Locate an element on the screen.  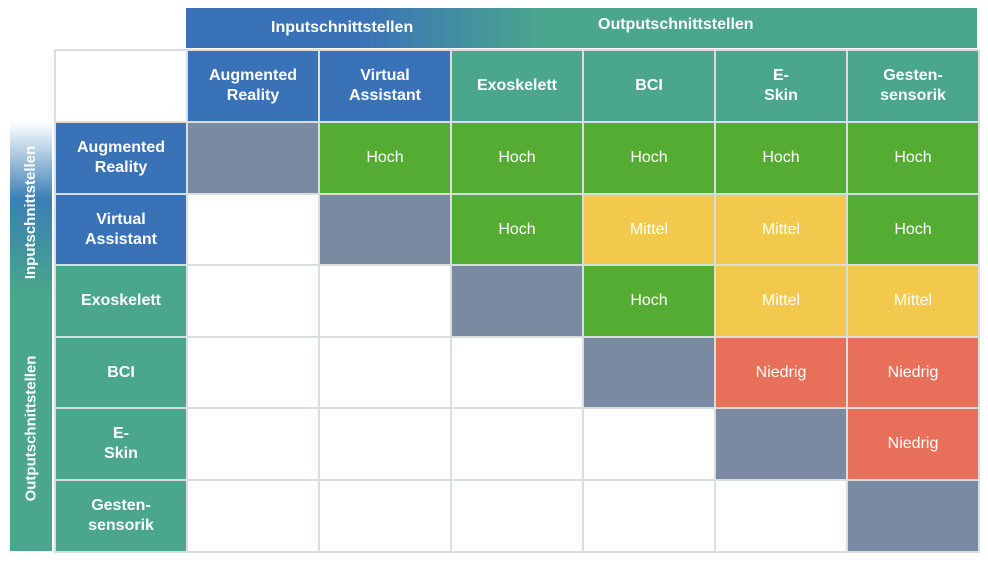
column-group-band: Inputschnittstellen Outputschnittstellen is located at coordinates (581, 28).